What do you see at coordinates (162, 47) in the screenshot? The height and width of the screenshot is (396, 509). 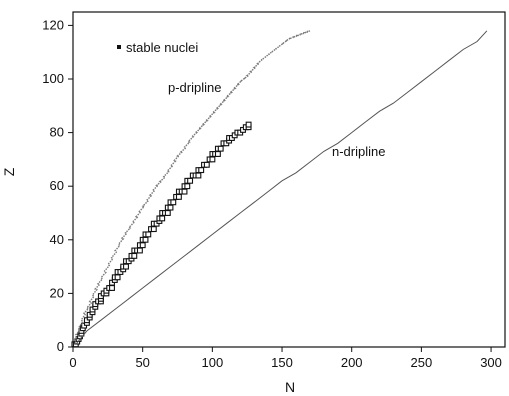 I see `legend-stable-nuclei-label: stable nuclei` at bounding box center [162, 47].